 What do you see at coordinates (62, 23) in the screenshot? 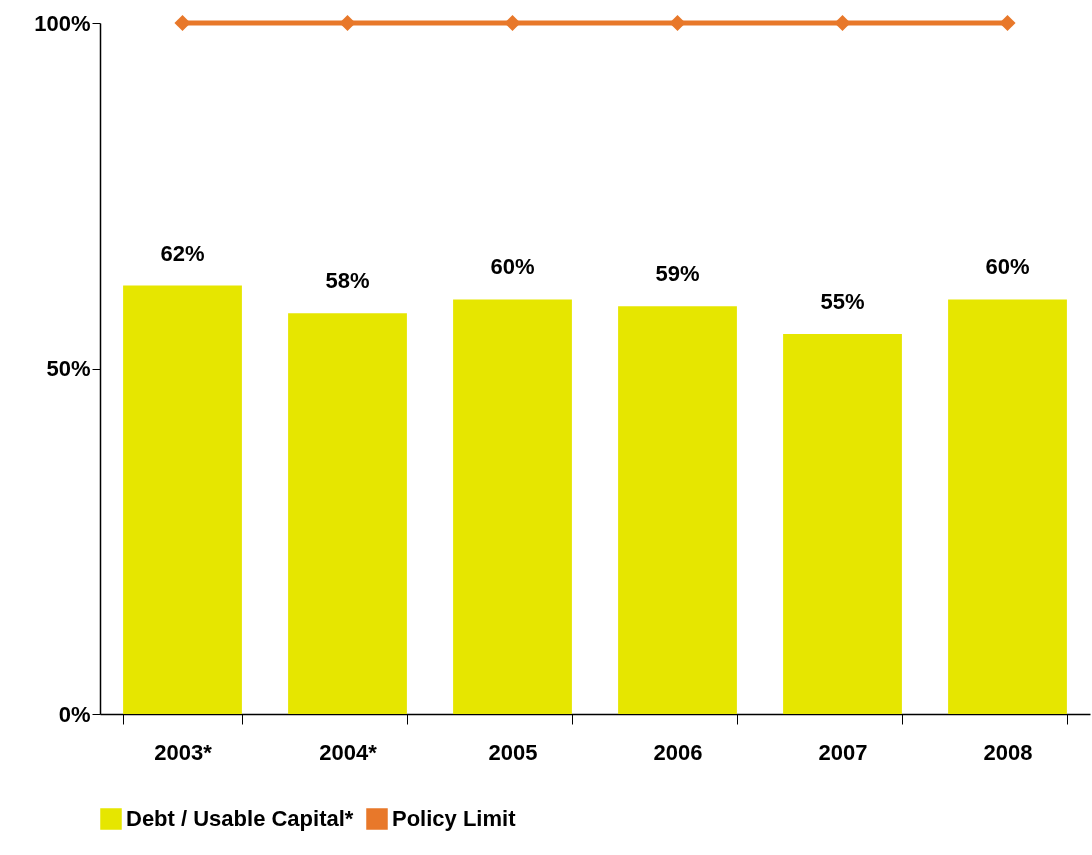
I see `y-tick-label: 100%` at bounding box center [62, 23].